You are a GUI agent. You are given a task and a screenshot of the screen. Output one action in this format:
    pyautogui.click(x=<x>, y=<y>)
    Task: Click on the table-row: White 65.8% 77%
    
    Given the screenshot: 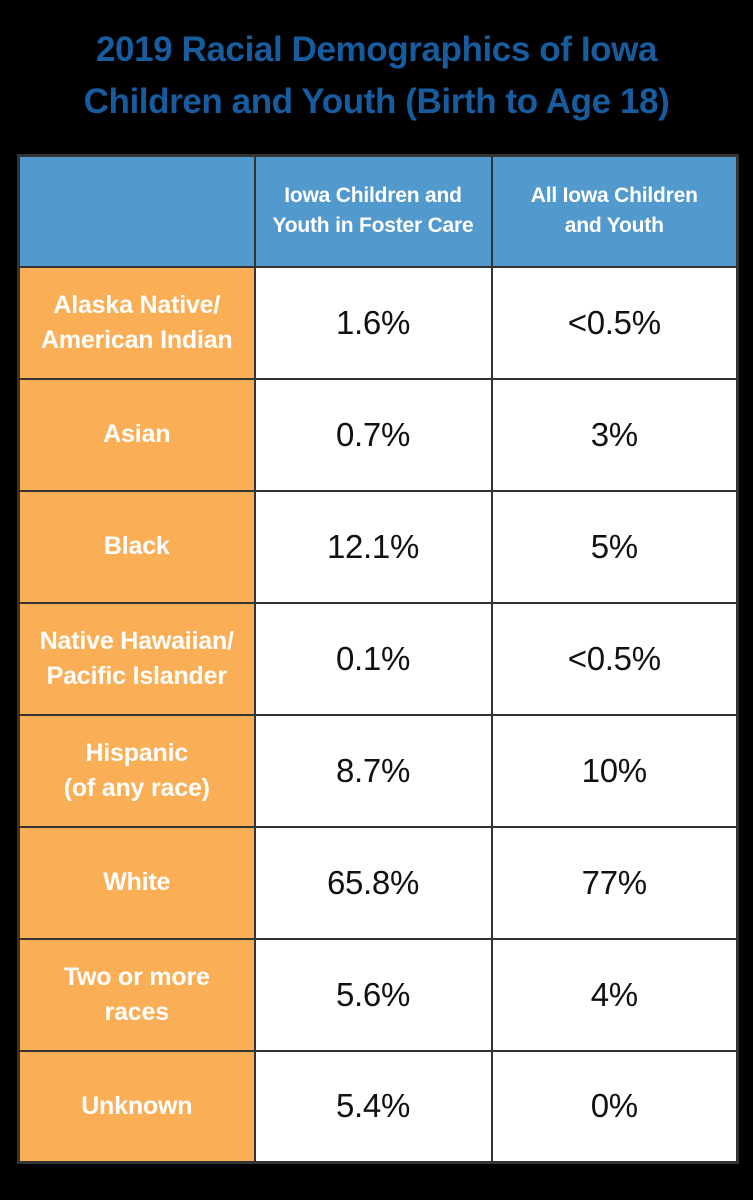 What is the action you would take?
    pyautogui.click(x=378, y=882)
    